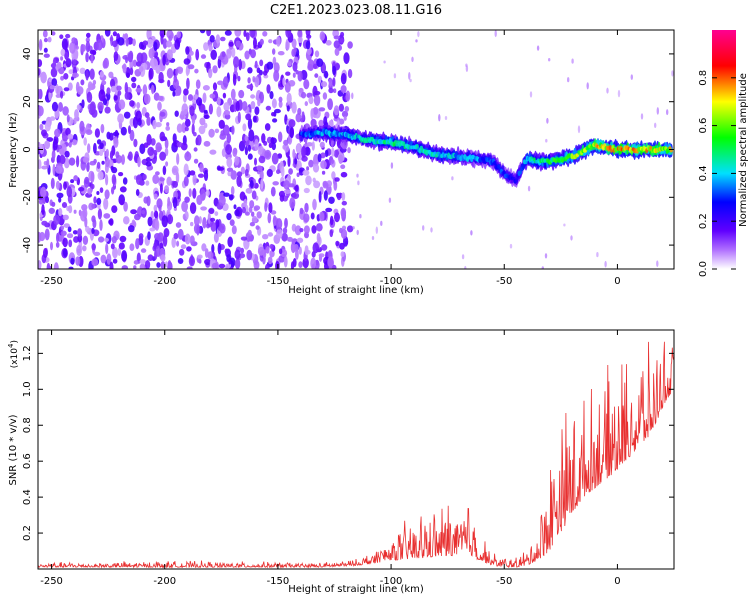  Describe the element at coordinates (278, 581) in the screenshot. I see `x-tick-label: -150` at that location.